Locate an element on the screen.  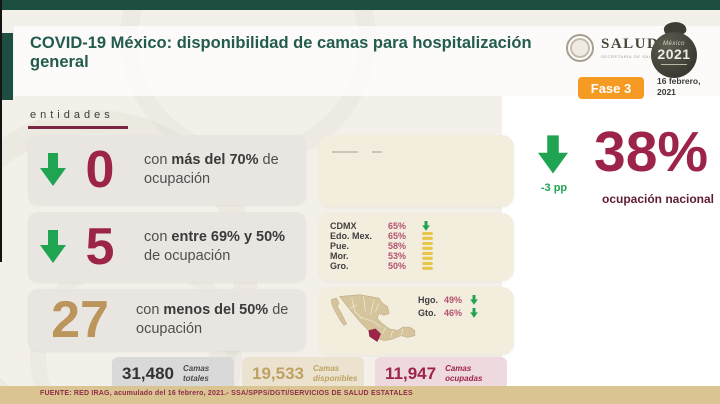
footer-bar is located at coordinates (360, 395).